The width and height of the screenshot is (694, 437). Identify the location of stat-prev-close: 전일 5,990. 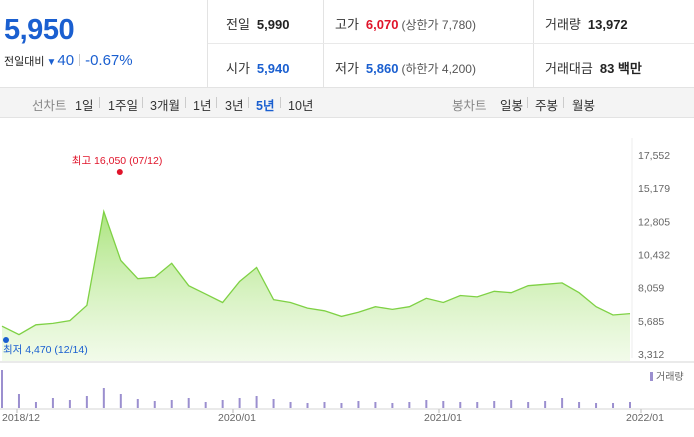
(257, 23).